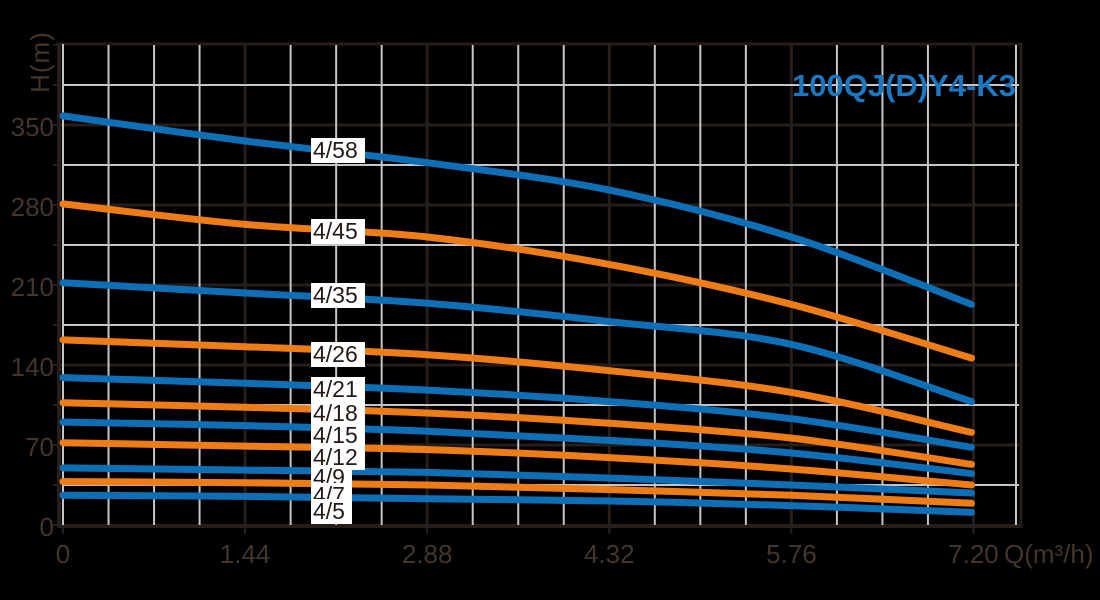  I want to click on curve-4/5, so click(517, 503).